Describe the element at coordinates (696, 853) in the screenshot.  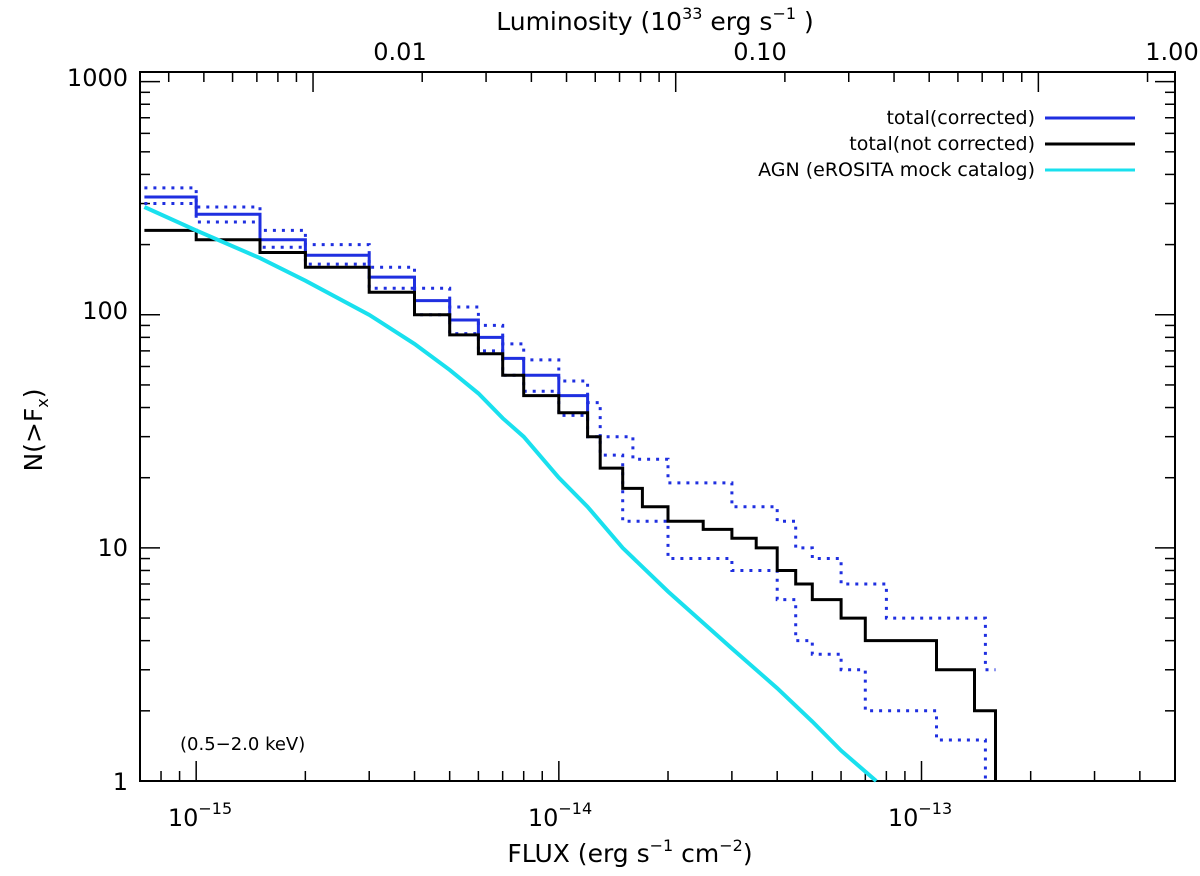
I see `xlabel-mid: cm` at that location.